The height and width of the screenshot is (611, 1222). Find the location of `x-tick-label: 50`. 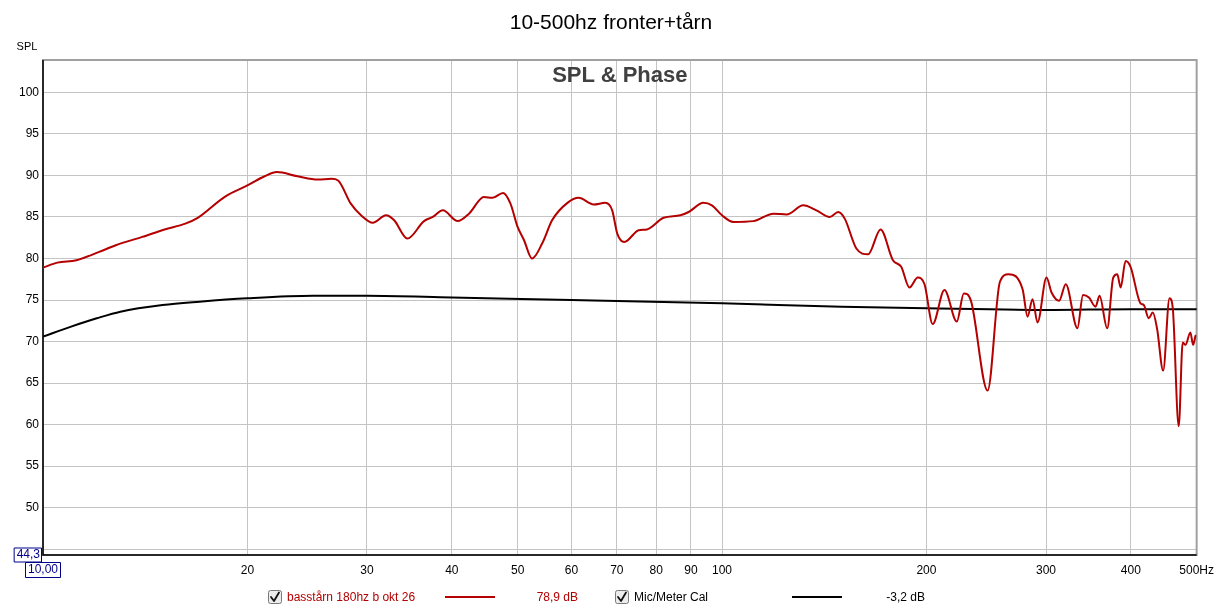

x-tick-label: 50 is located at coordinates (517, 569).